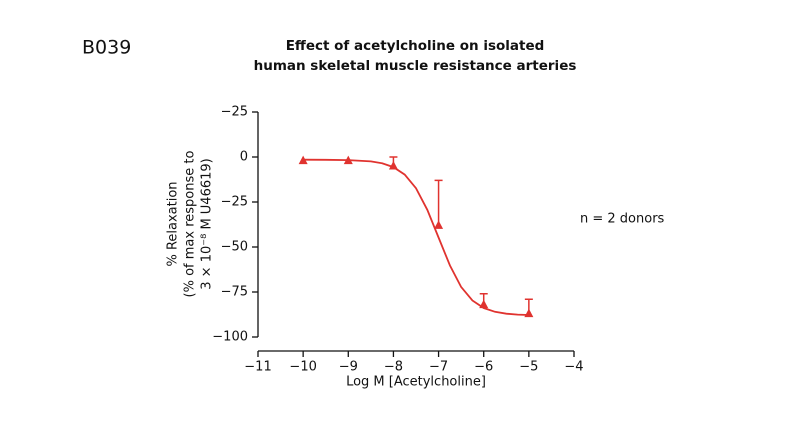 Image resolution: width=800 pixels, height=424 pixels. Describe the element at coordinates (257, 367) in the screenshot. I see `x-tick-label: −11` at that location.